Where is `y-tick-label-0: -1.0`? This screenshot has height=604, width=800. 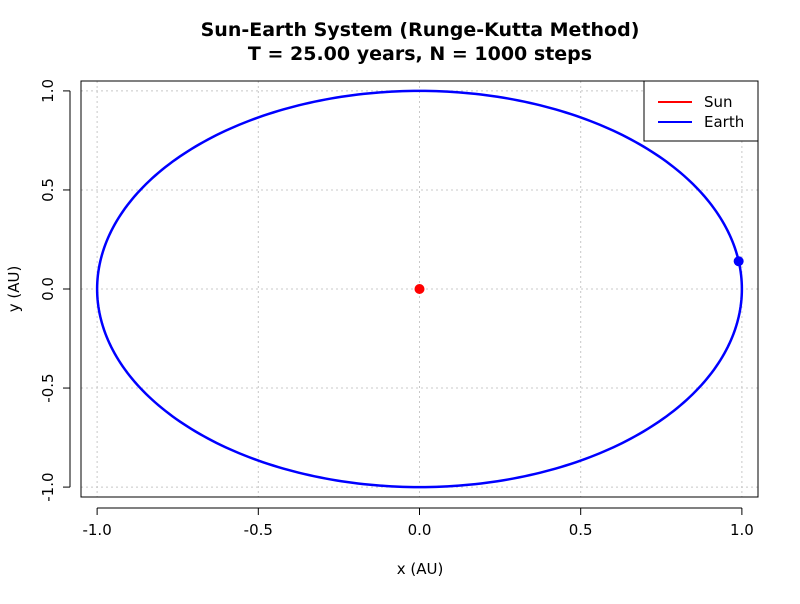
y-tick-label-0: -1.0 is located at coordinates (48, 486).